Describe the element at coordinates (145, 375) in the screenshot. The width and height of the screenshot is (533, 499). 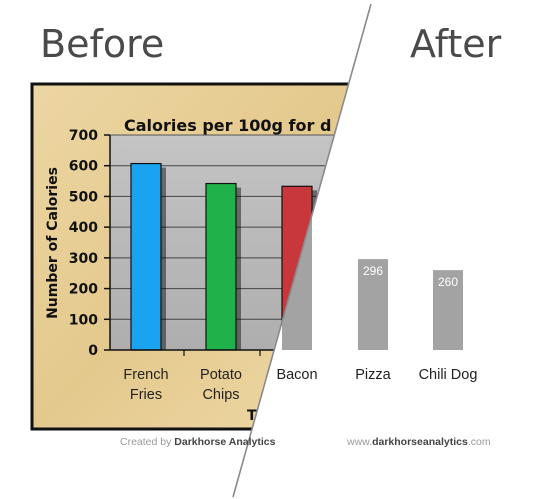
I see `category-label-line: French` at that location.